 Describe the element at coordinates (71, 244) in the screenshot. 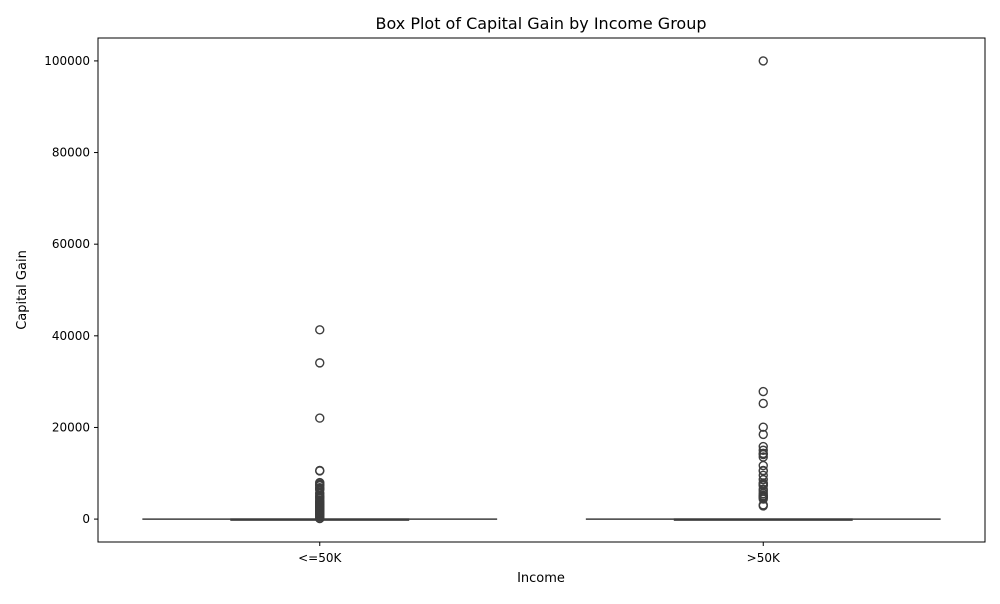

I see `y-tick-label: 60000` at that location.